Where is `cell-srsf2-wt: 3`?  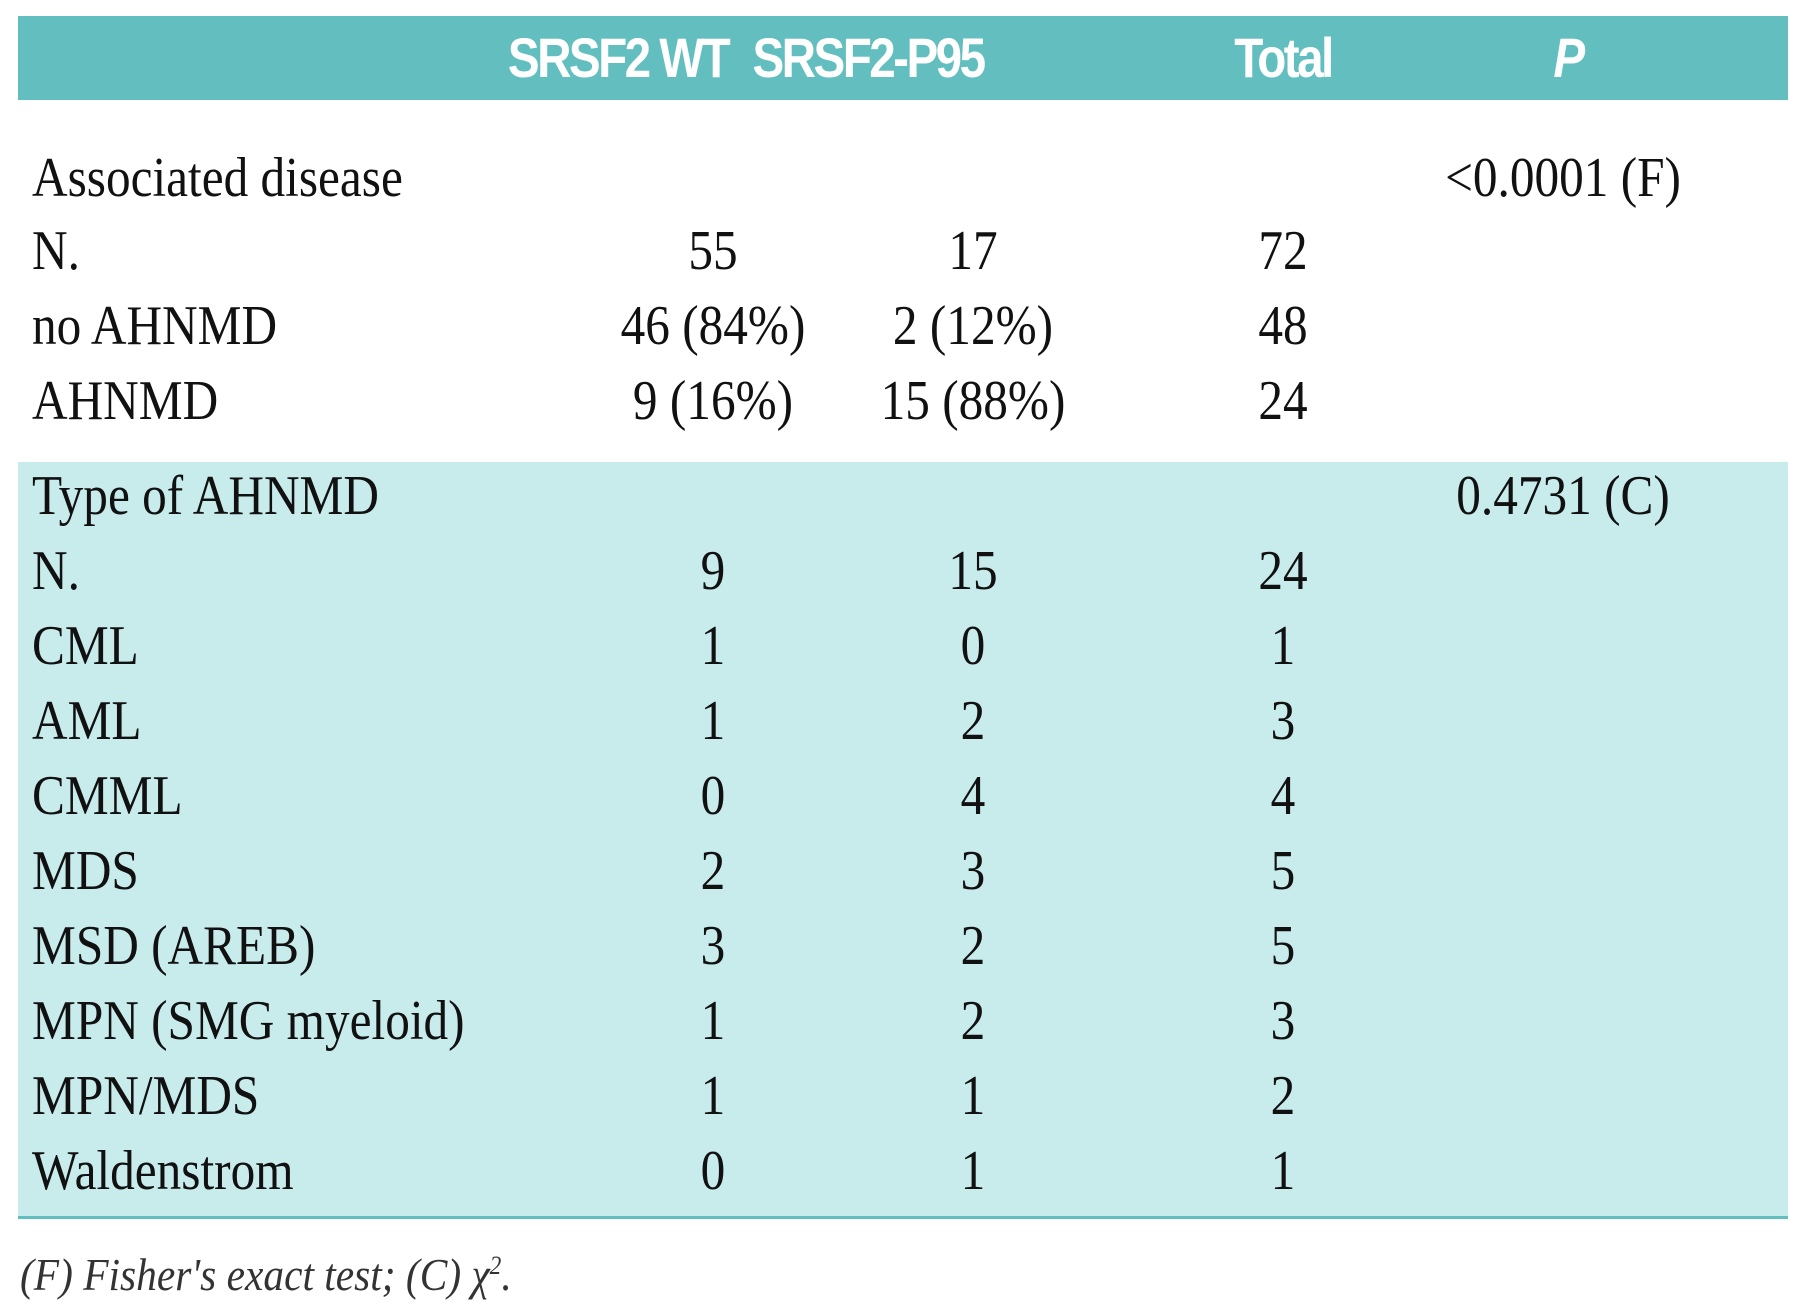 cell-srsf2-wt: 3 is located at coordinates (713, 946).